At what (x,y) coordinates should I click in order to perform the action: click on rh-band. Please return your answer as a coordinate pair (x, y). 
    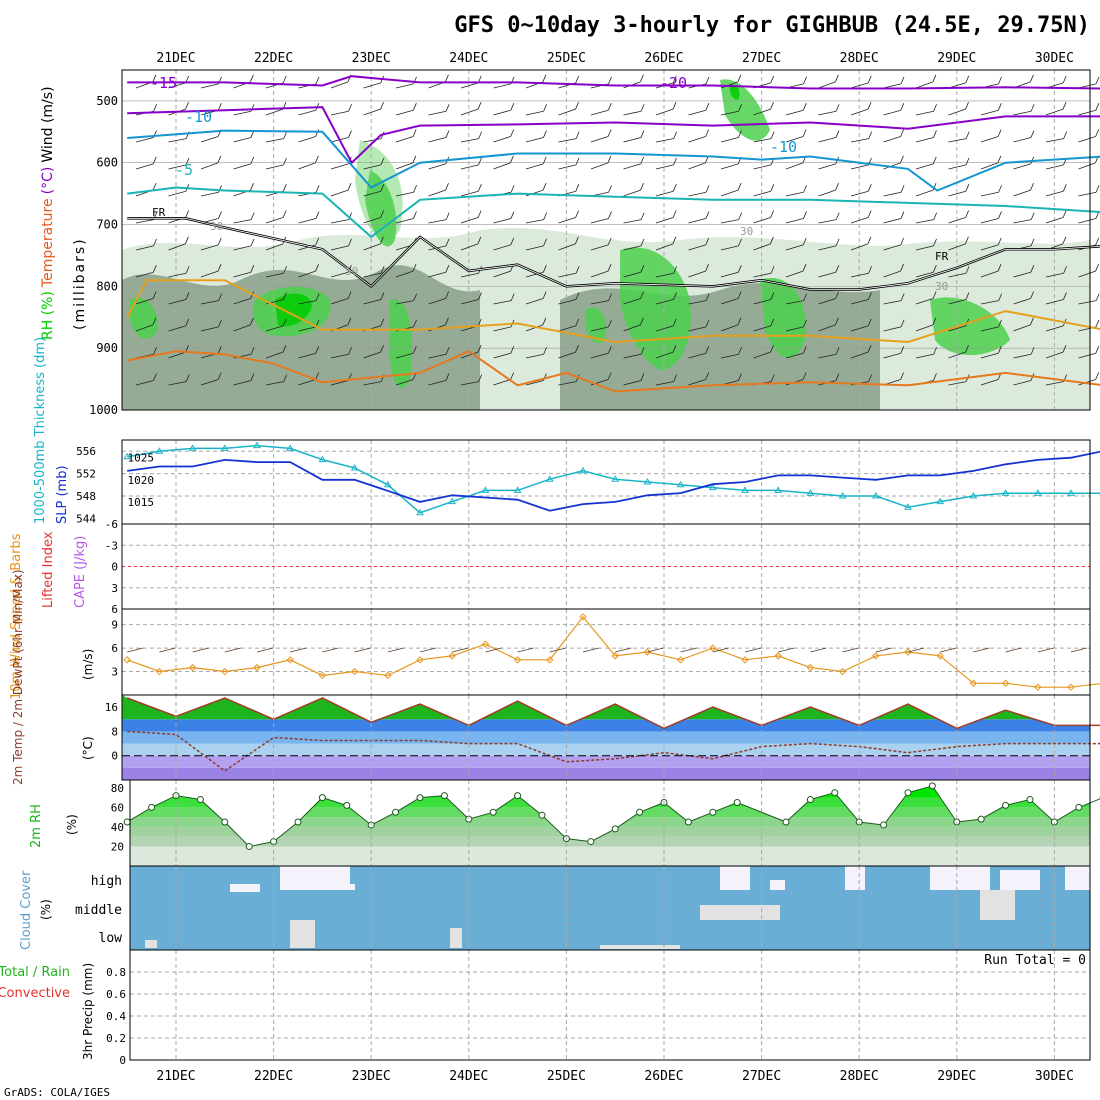
    Looking at the image, I should click on (610, 856).